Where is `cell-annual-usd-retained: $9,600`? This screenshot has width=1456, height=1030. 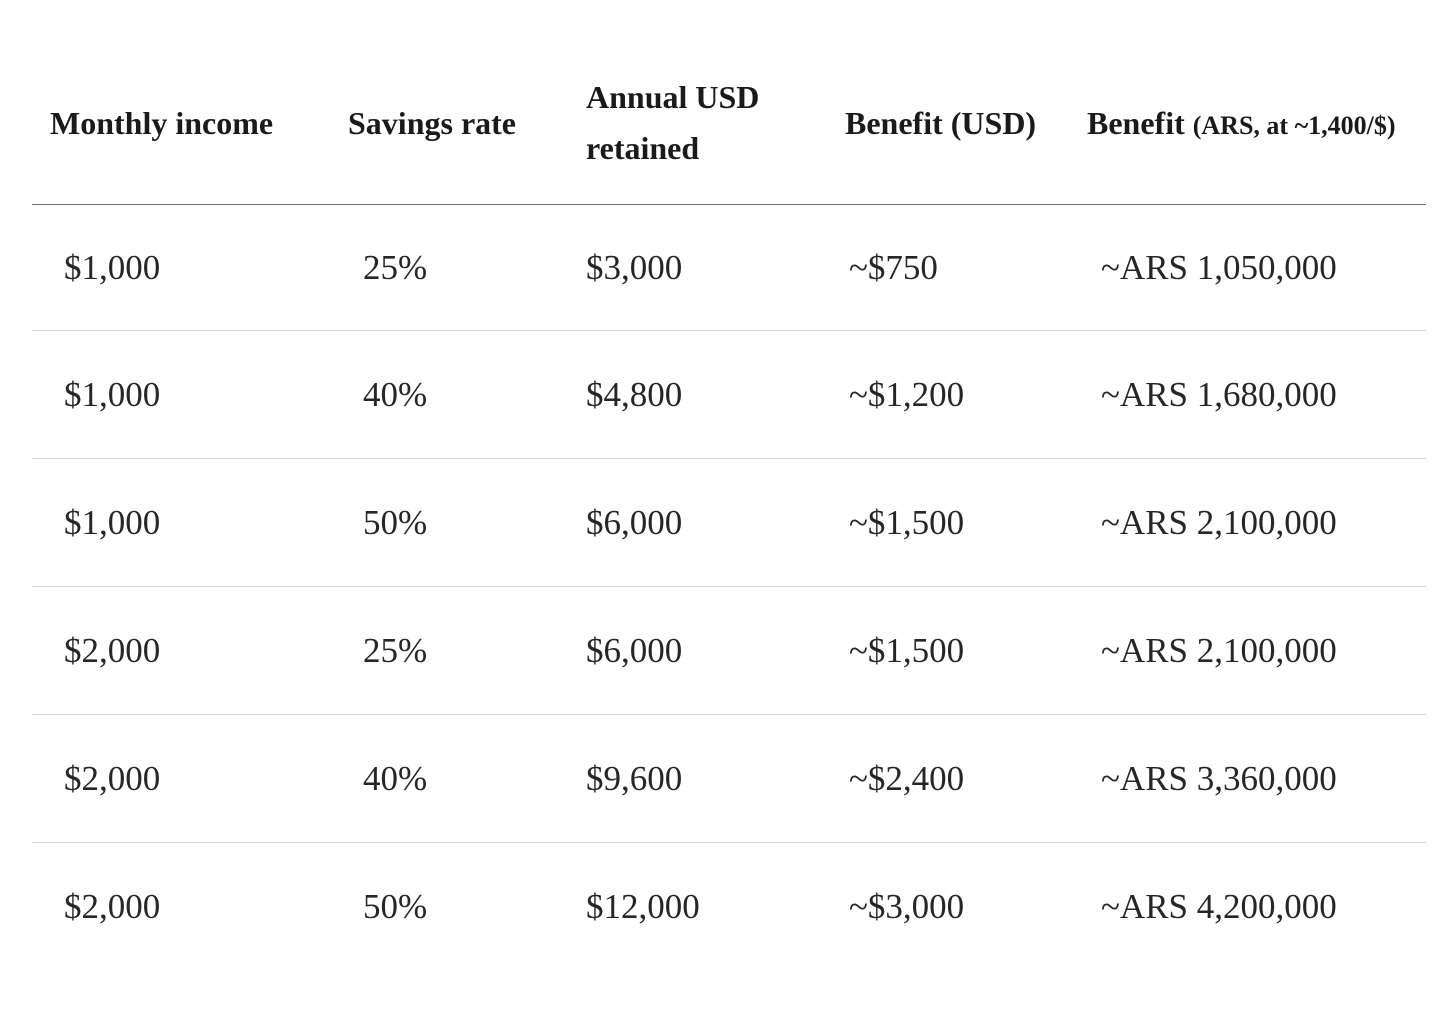 cell-annual-usd-retained: $9,600 is located at coordinates (634, 778).